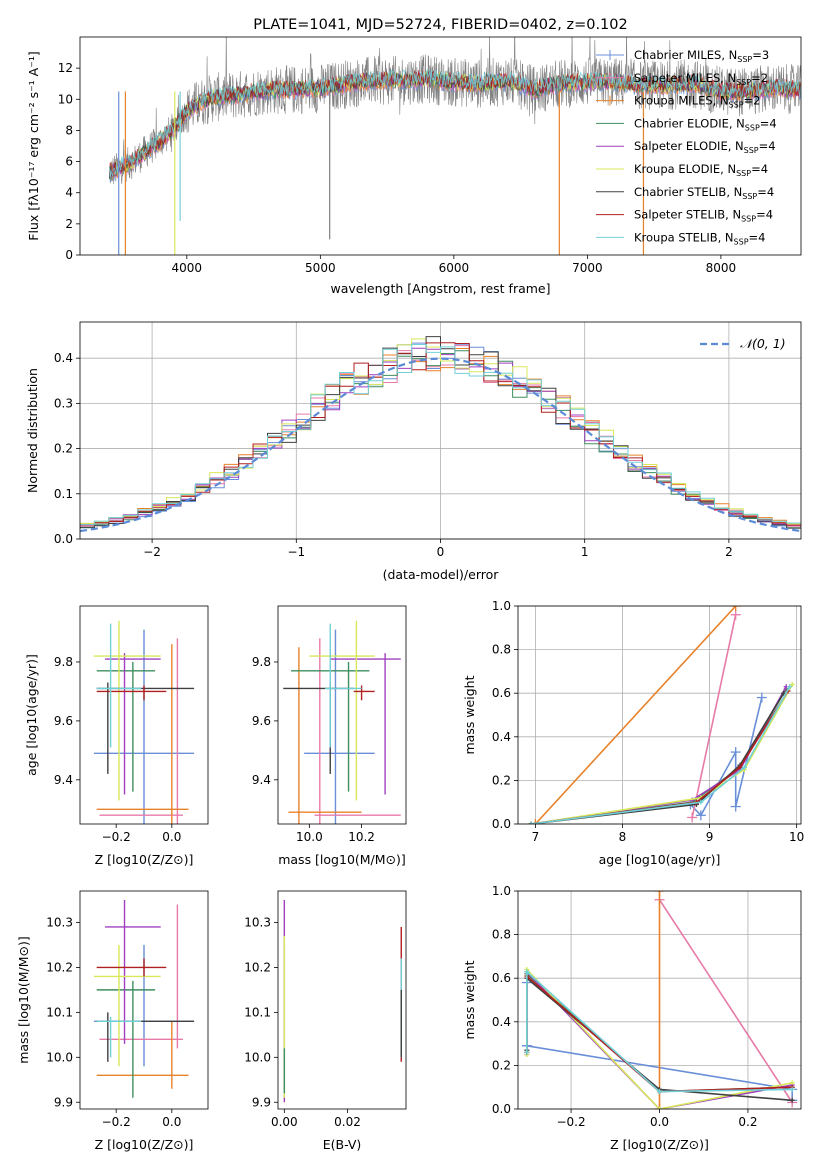 This screenshot has width=819, height=1170. Describe the element at coordinates (296, 552) in the screenshot. I see `x-tick-label: −1` at that location.